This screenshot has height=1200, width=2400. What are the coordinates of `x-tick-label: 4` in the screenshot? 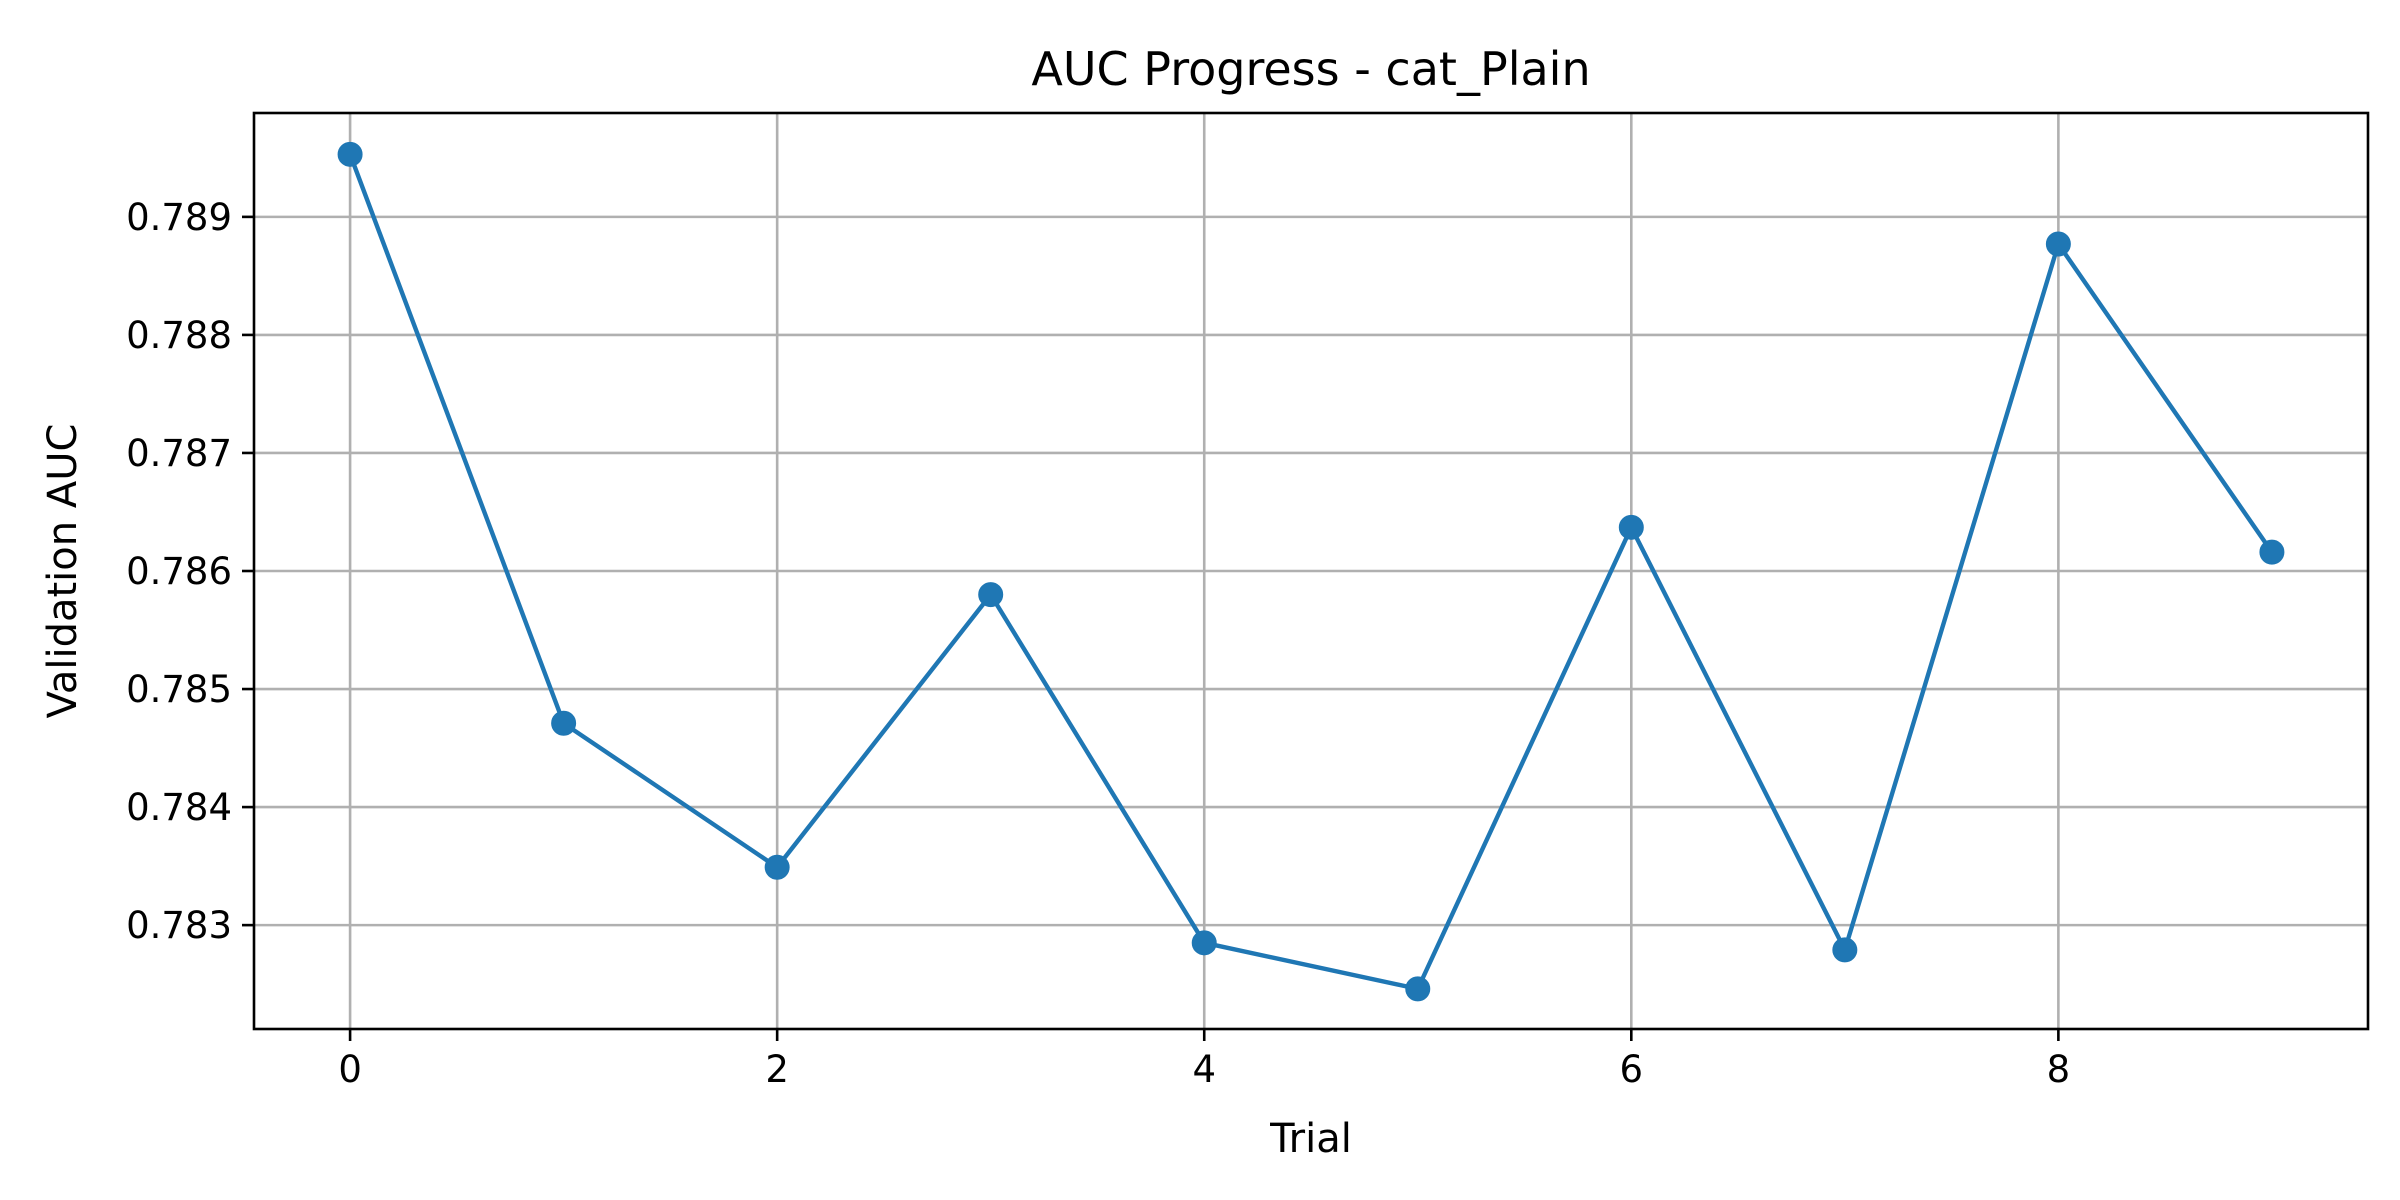 It's located at (1204, 1069).